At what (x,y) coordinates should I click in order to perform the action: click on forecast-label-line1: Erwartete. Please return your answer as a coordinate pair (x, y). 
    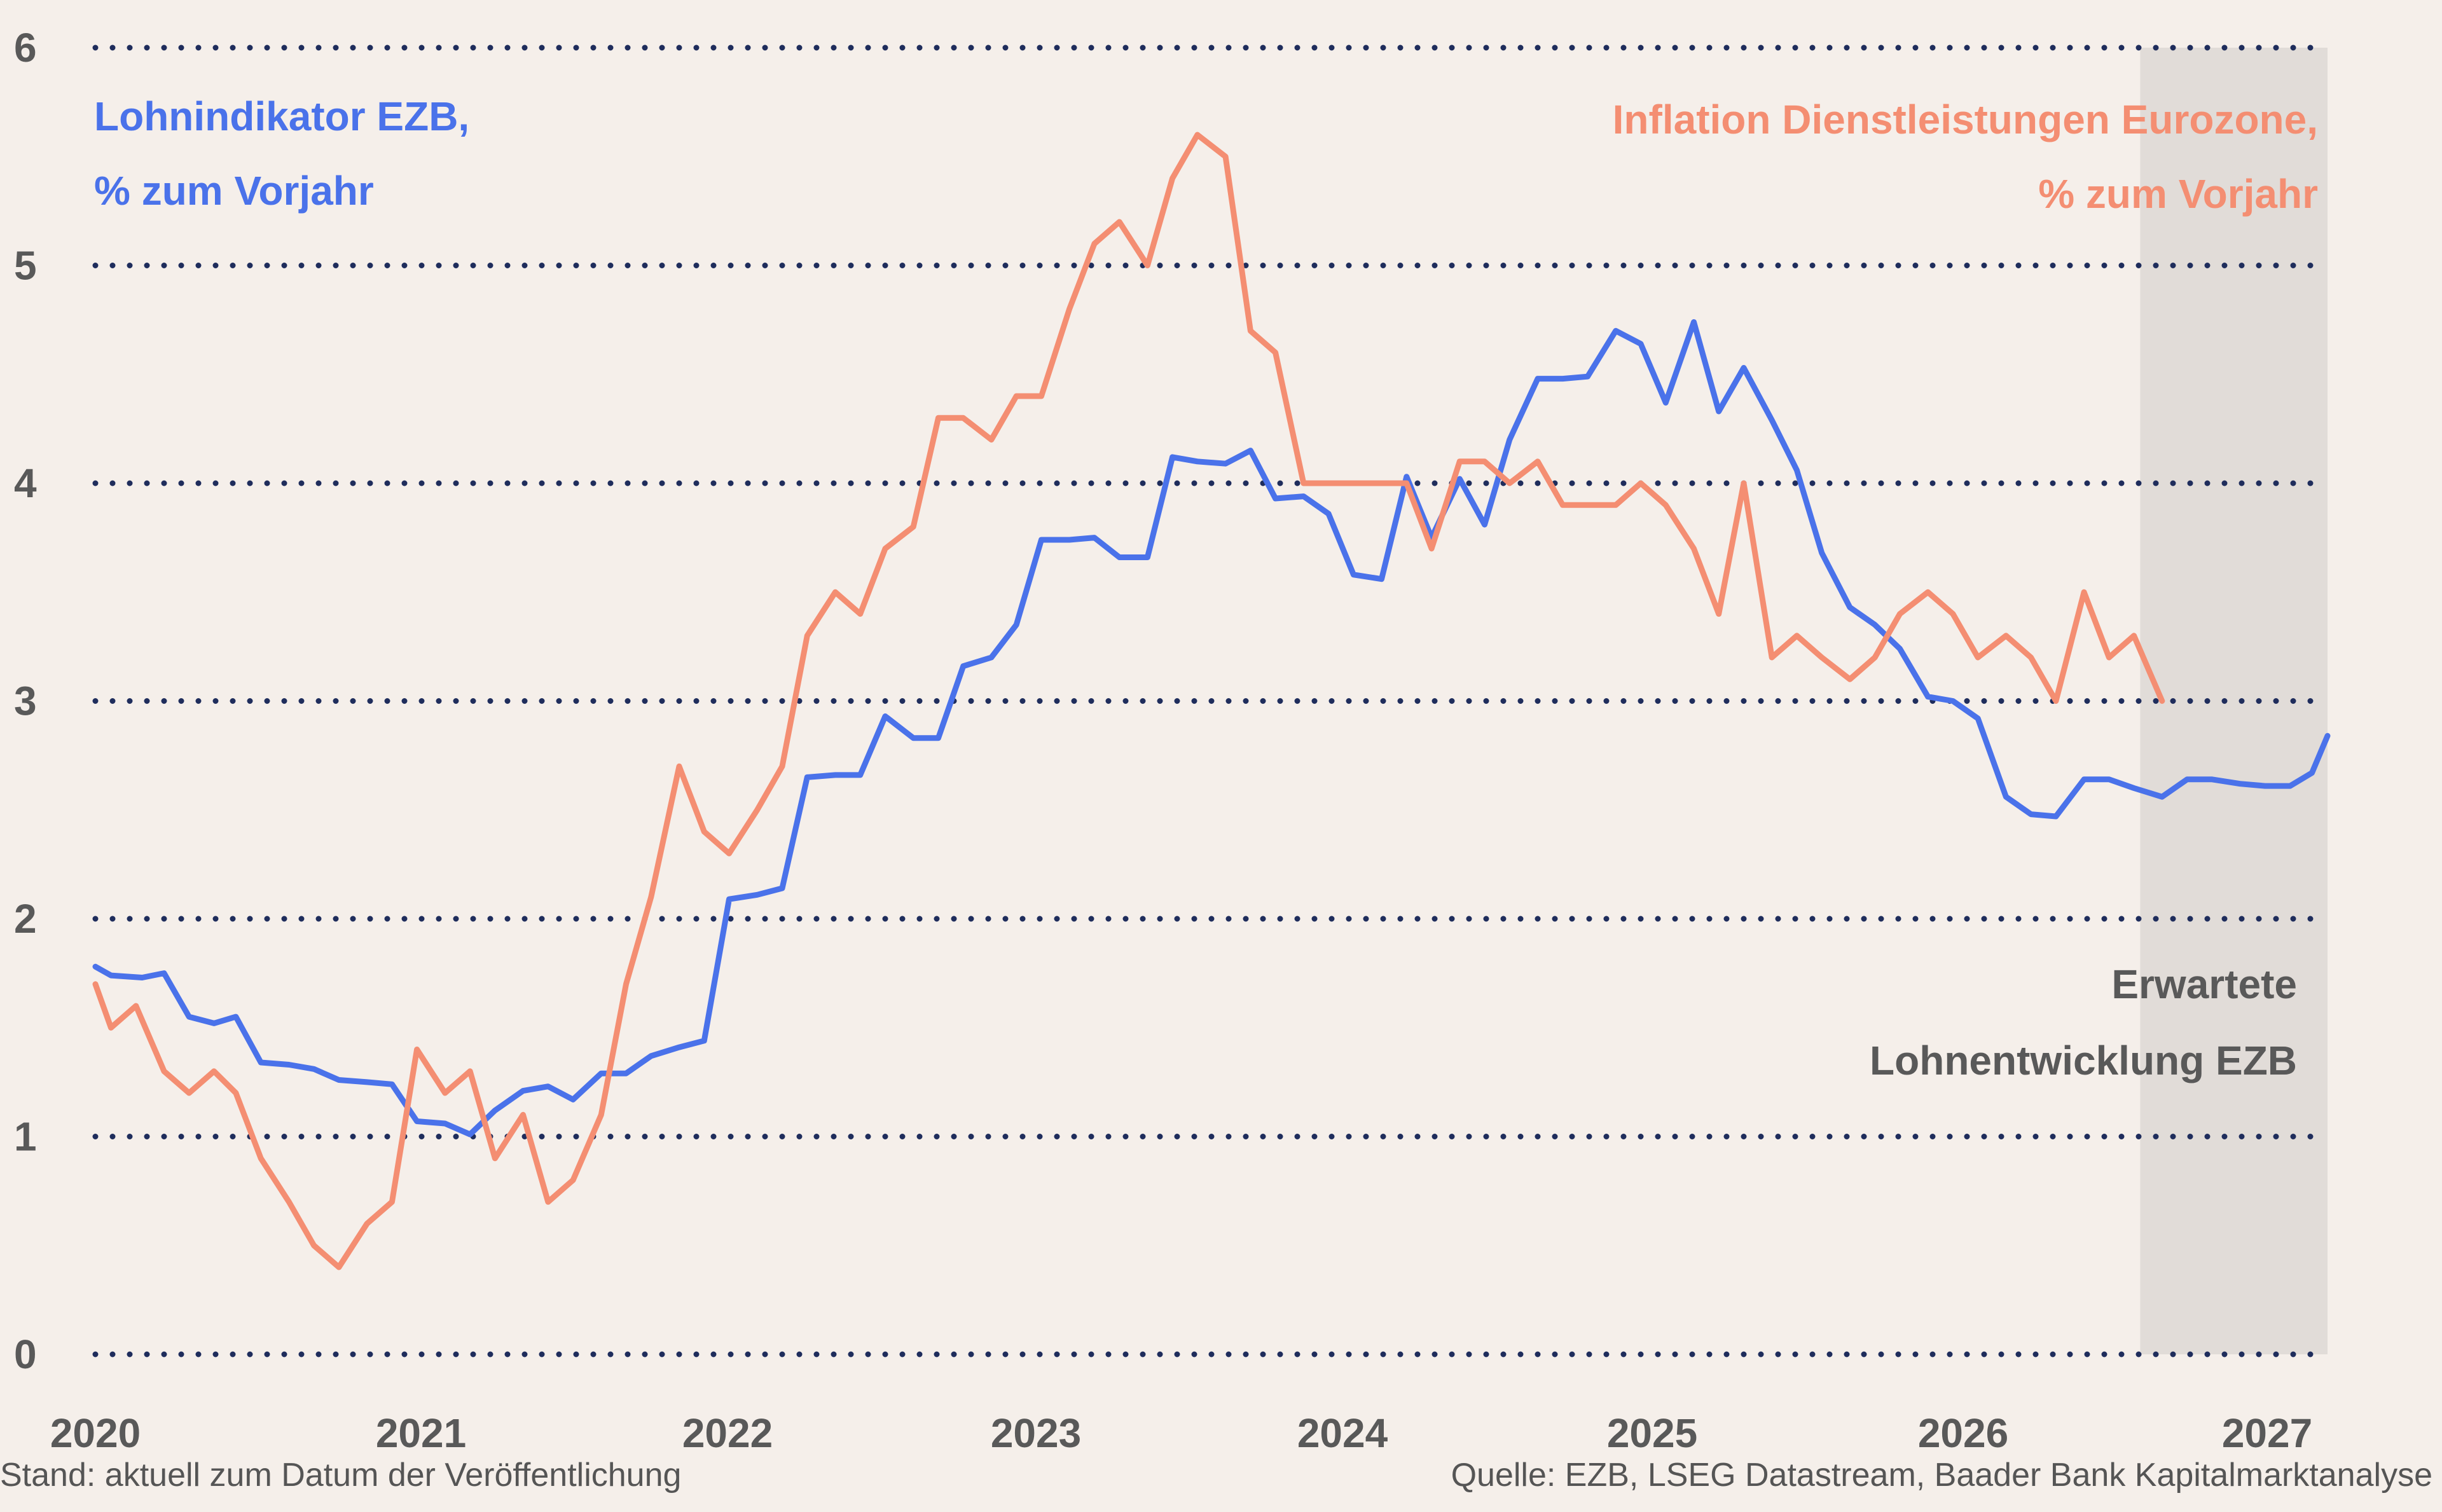
    Looking at the image, I should click on (2204, 984).